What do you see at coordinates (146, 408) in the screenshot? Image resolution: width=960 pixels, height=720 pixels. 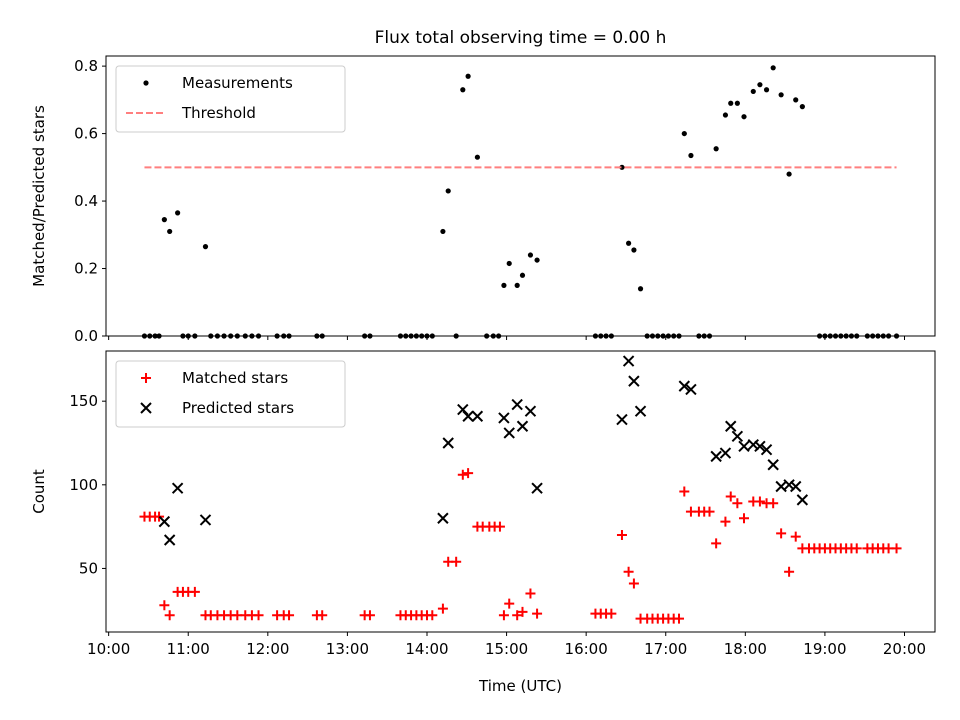 I see `legend-marker-predicted` at bounding box center [146, 408].